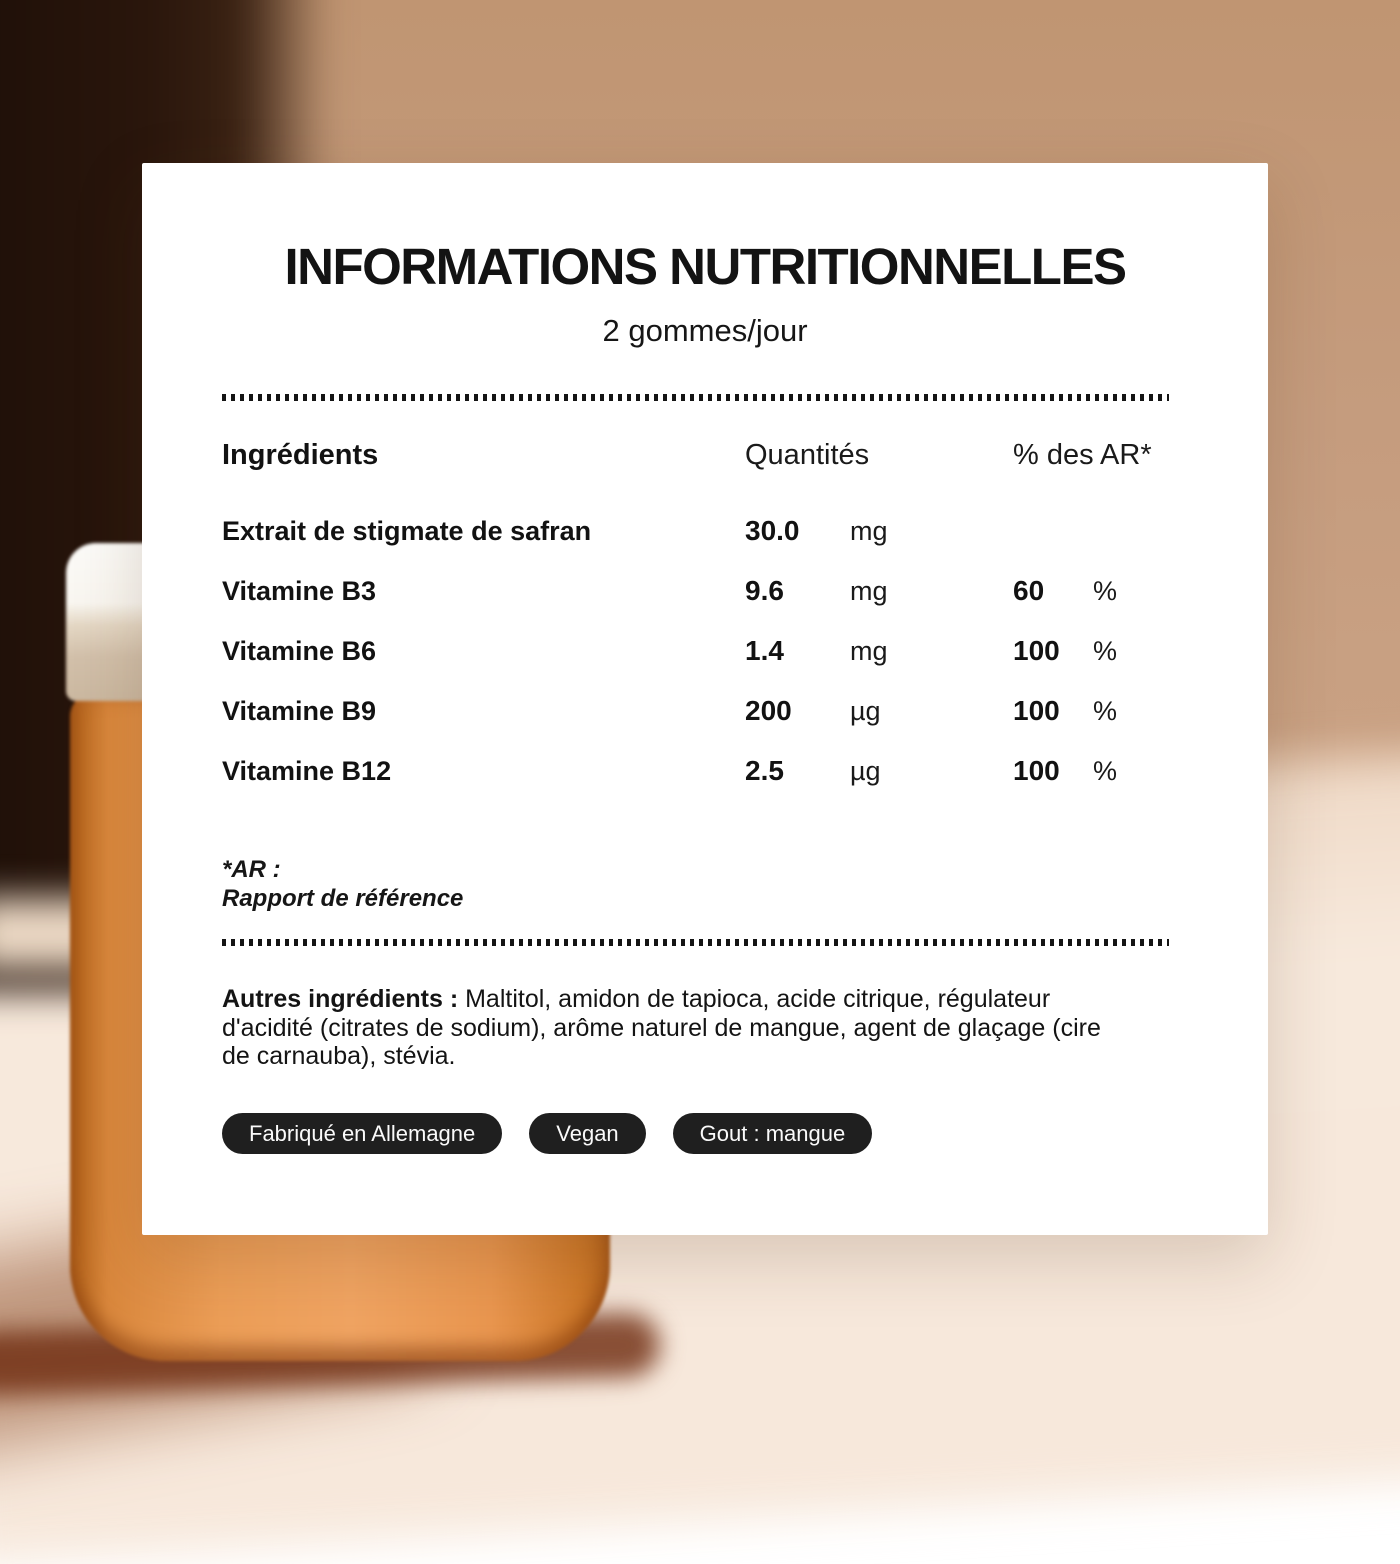 This screenshot has width=1400, height=1564. What do you see at coordinates (695, 536) in the screenshot?
I see `table-row: Extrait de stigmate de safran 30.0 mg` at bounding box center [695, 536].